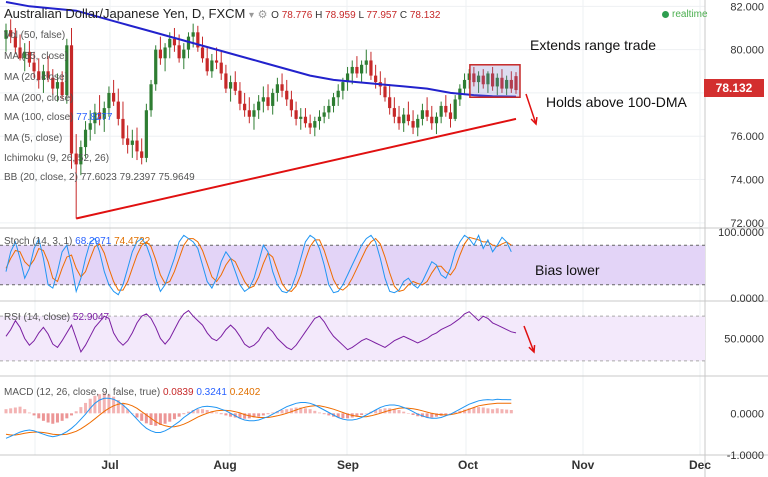 The height and width of the screenshot is (477, 768). I want to click on indicator-ma20: MA (20, close), so click(36, 77).